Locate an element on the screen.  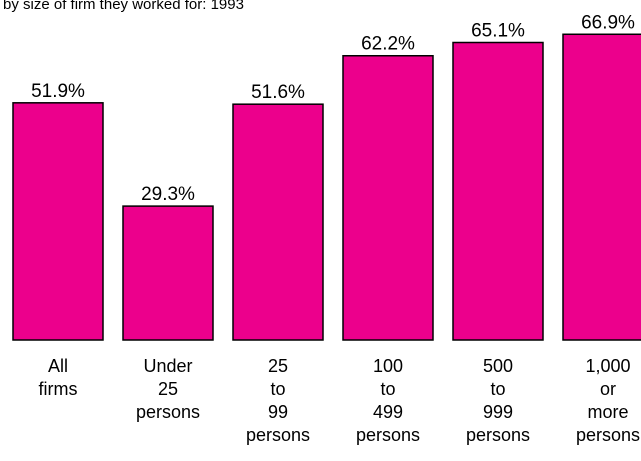
category-label-0-line-1: firms is located at coordinates (58, 389).